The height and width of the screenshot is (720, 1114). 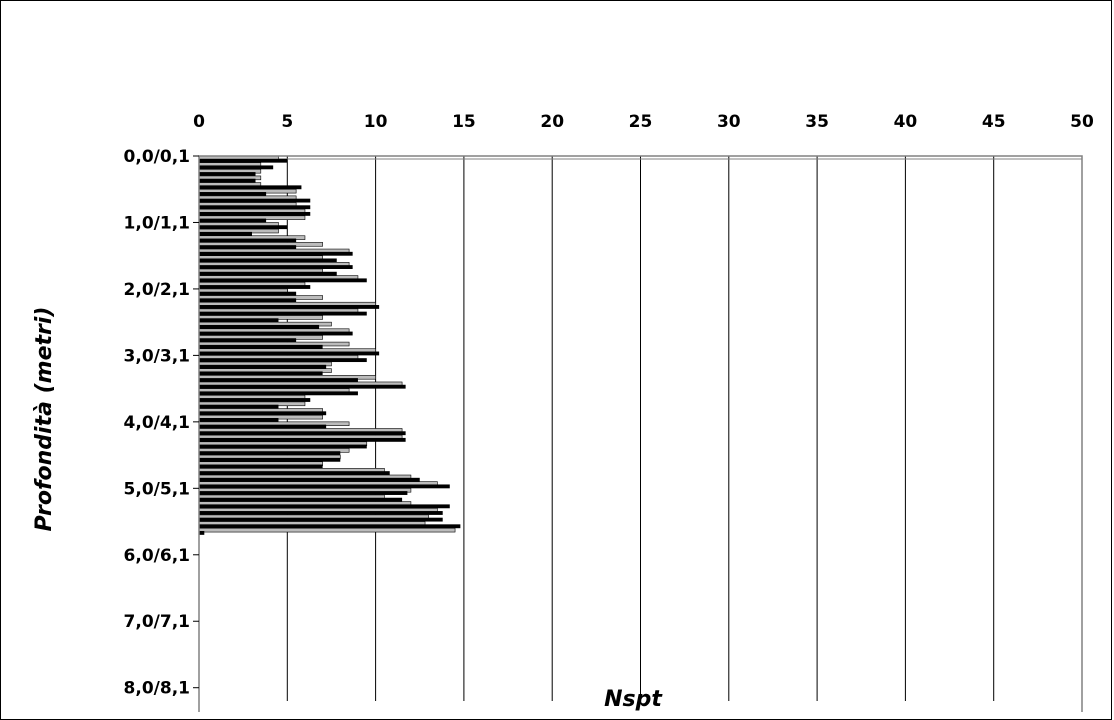 I want to click on y-axis-title: Profondità (metri), so click(x=44, y=419).